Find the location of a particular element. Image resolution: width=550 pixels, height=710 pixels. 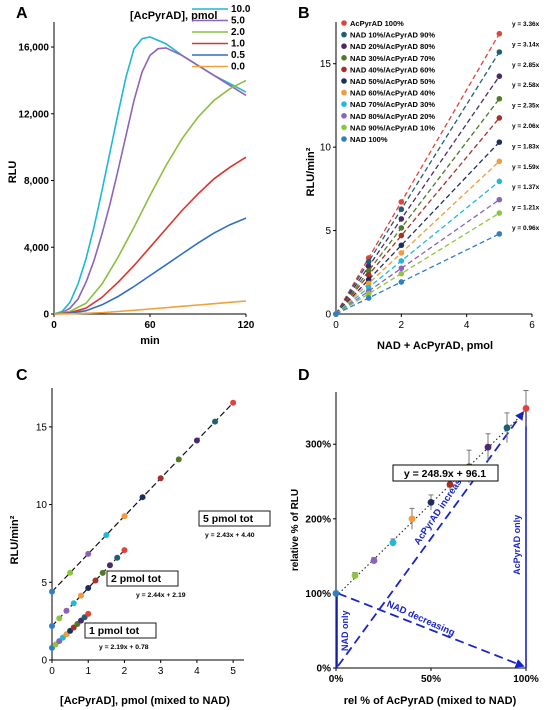

x-tick-label: 1 is located at coordinates (88, 671).